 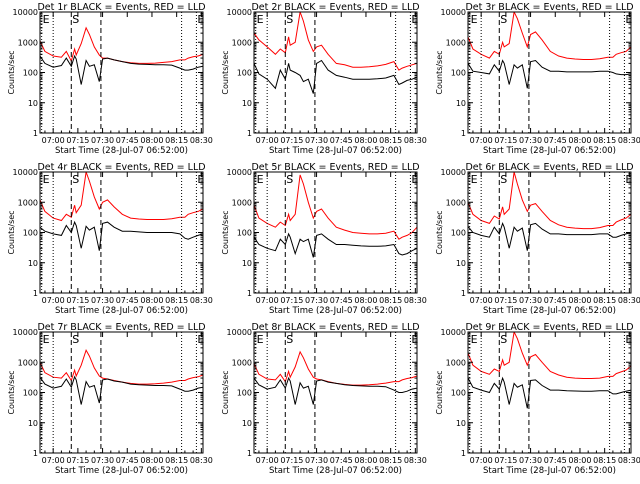 I want to click on panel-title: Det 8r BLACK = Events, RED = LLD, so click(x=335, y=327).